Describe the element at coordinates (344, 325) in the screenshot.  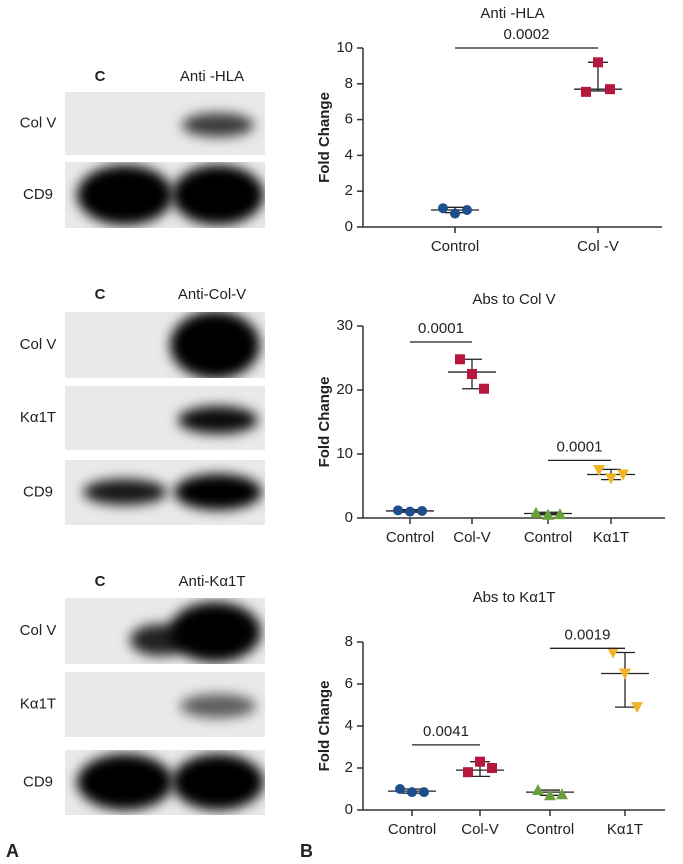
I see `y-tick-label: 30` at that location.